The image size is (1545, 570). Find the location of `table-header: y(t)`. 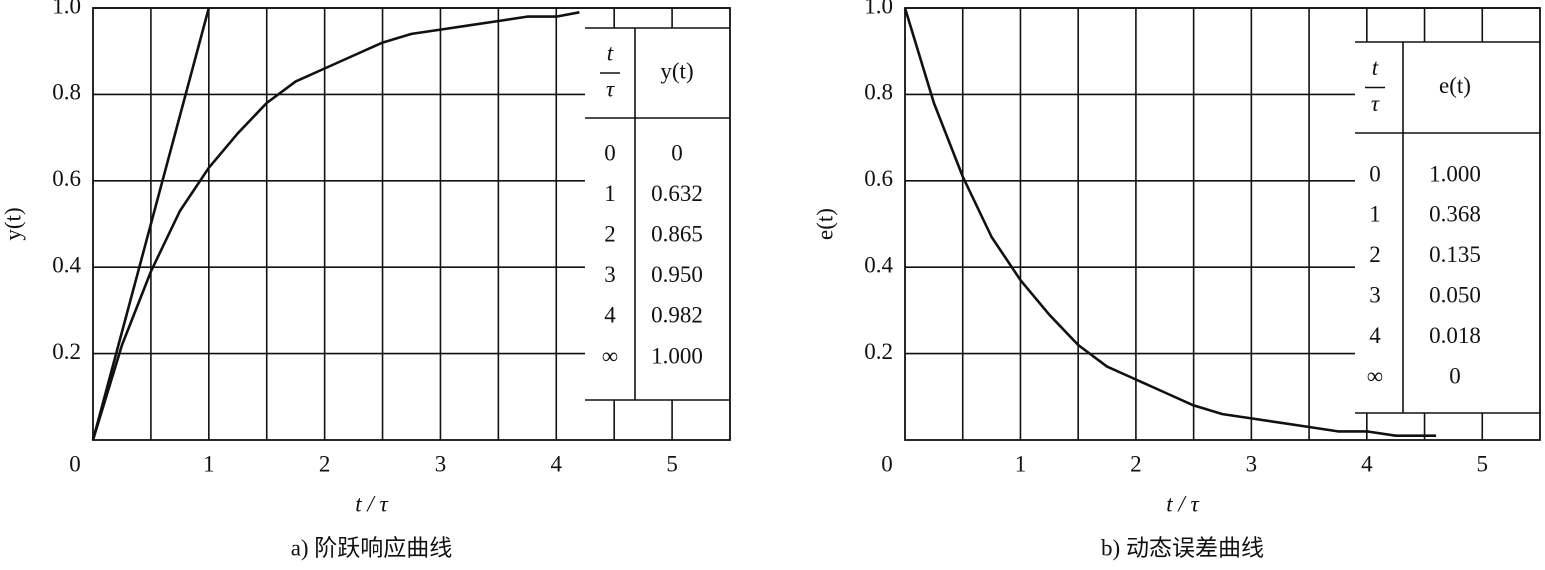

table-header: y(t) is located at coordinates (676, 70).